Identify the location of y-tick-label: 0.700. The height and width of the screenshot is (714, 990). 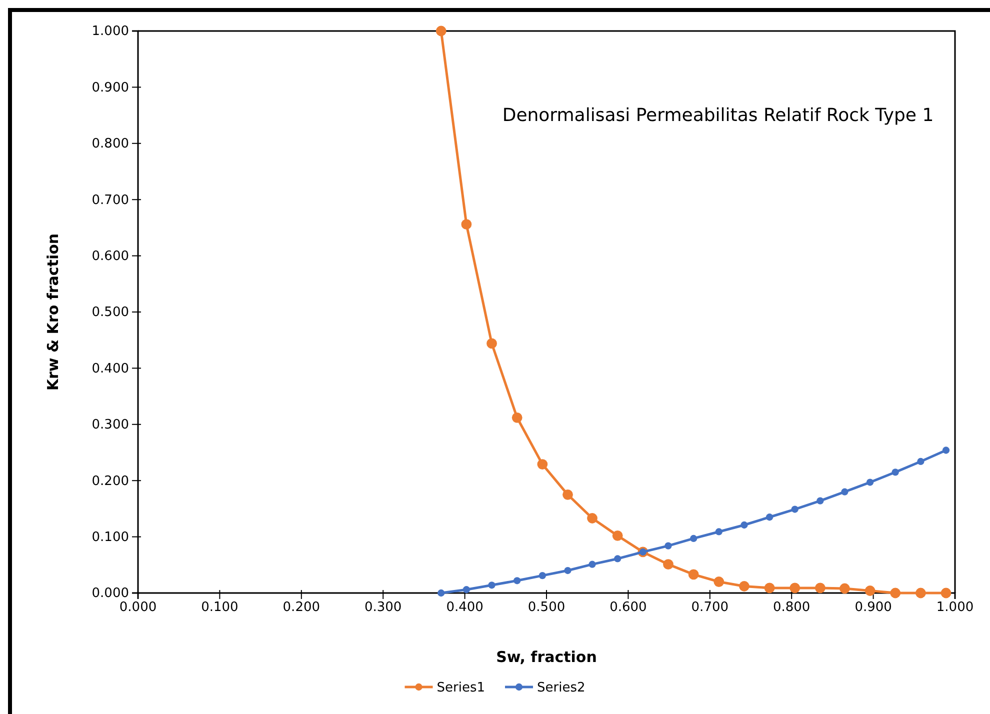
(110, 200).